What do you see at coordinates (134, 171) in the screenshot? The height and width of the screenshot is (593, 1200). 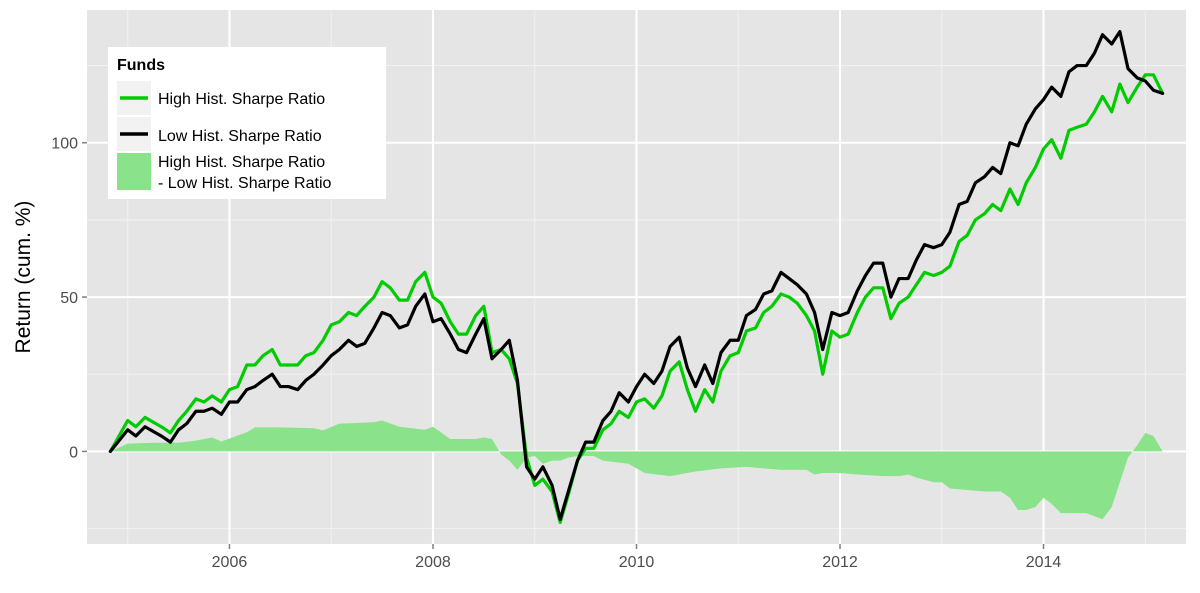 I see `legend-swatch-difference` at bounding box center [134, 171].